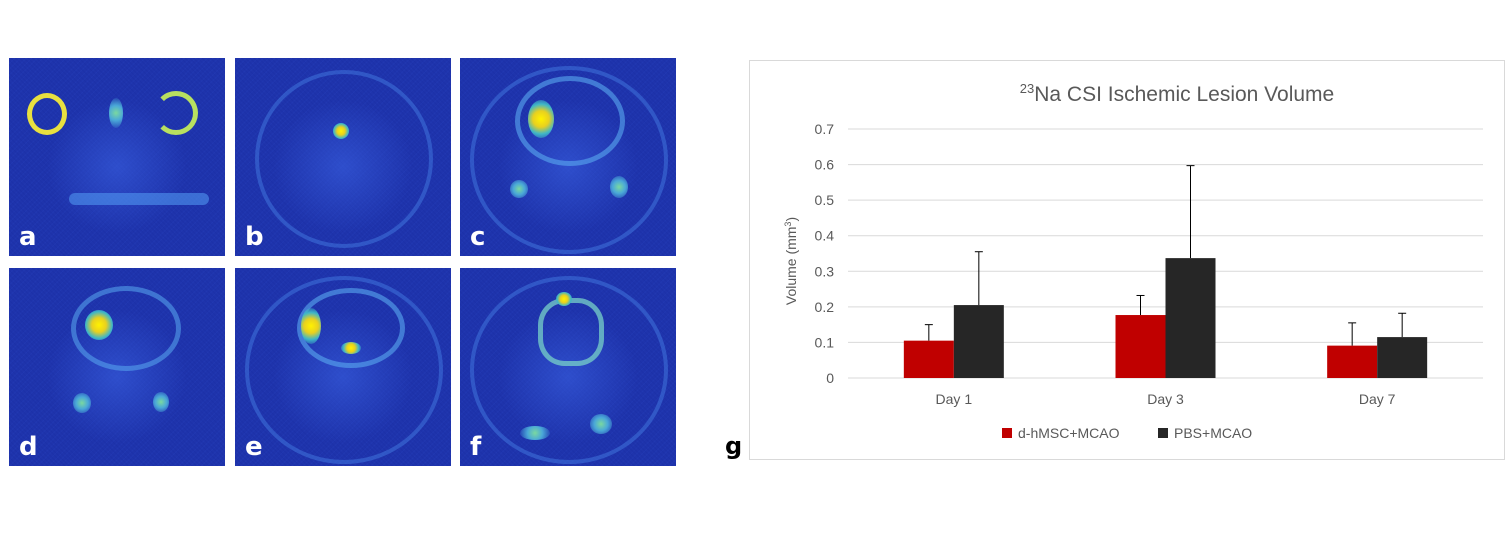  What do you see at coordinates (825, 342) in the screenshot?
I see `y-tick-label: 0.1` at bounding box center [825, 342].